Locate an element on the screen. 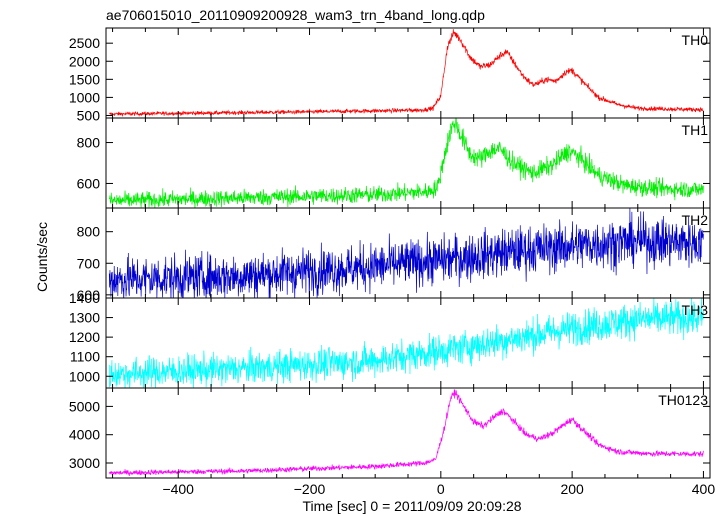 The image size is (724, 516). y-tick-label: 1500 is located at coordinates (84, 79).